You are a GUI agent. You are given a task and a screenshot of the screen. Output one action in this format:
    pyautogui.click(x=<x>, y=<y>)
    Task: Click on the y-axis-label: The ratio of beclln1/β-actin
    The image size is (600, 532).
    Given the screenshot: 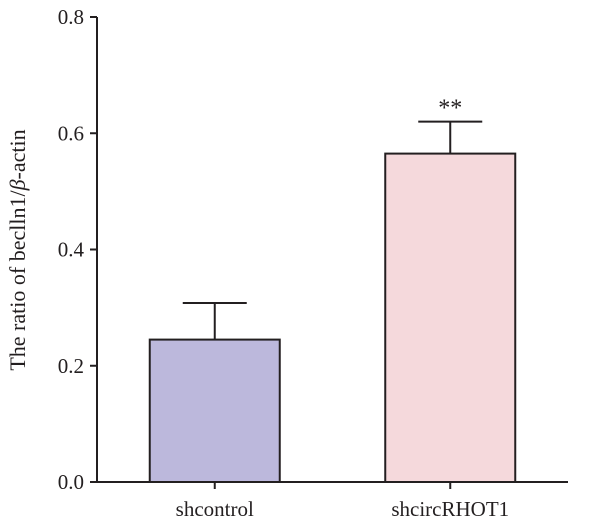 What is the action you would take?
    pyautogui.click(x=17, y=249)
    